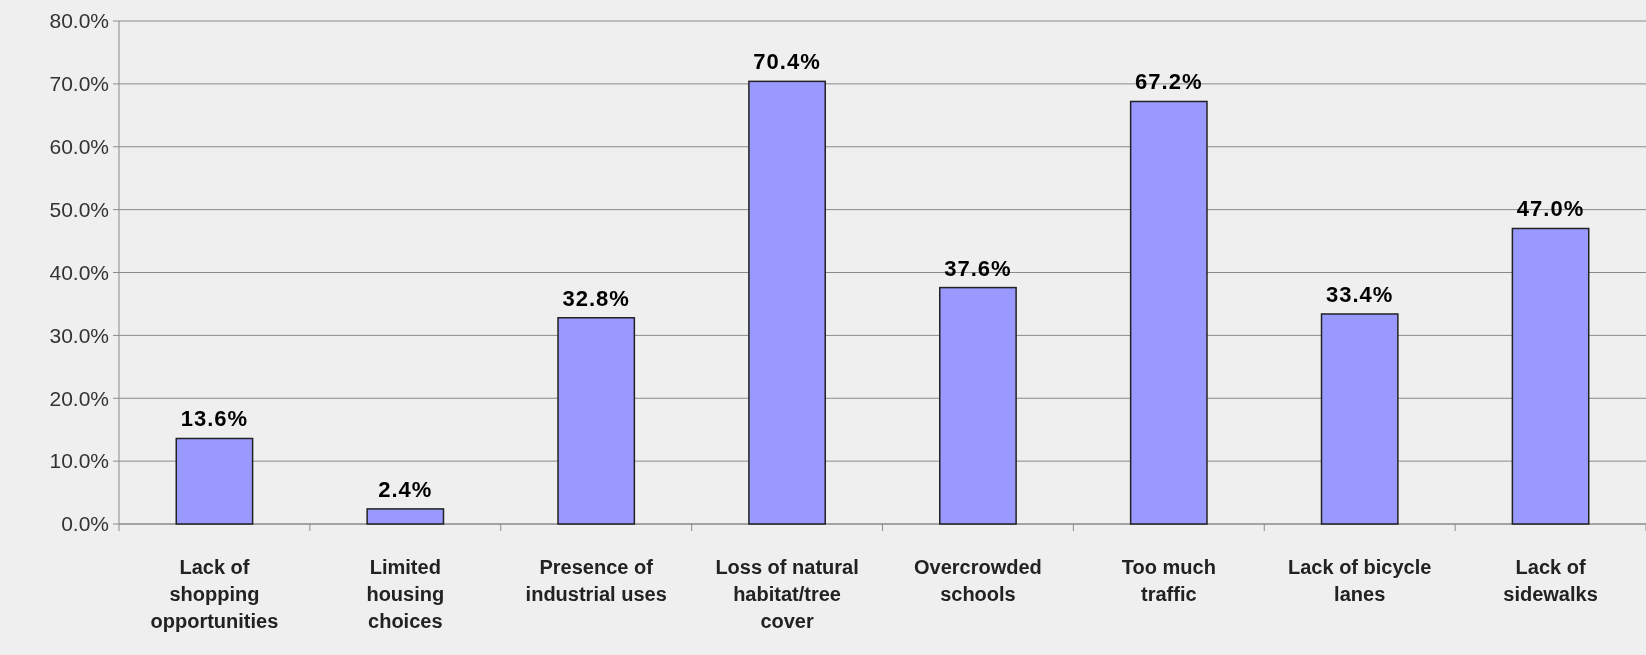 The height and width of the screenshot is (655, 1646). I want to click on data-label: 70.4%, so click(787, 62).